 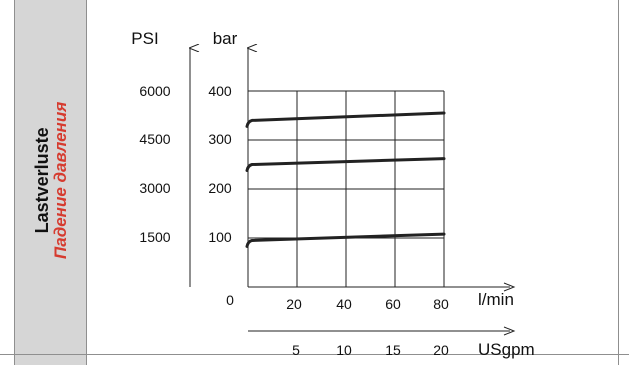 What do you see at coordinates (220, 188) in the screenshot?
I see `bar-tick-label-2: 200` at bounding box center [220, 188].